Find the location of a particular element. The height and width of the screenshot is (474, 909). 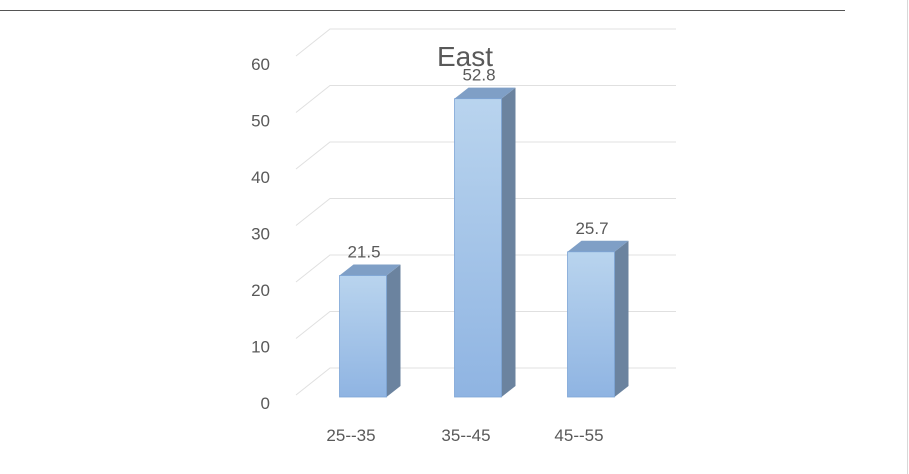

x-tick-label: 45--55 is located at coordinates (578, 435).